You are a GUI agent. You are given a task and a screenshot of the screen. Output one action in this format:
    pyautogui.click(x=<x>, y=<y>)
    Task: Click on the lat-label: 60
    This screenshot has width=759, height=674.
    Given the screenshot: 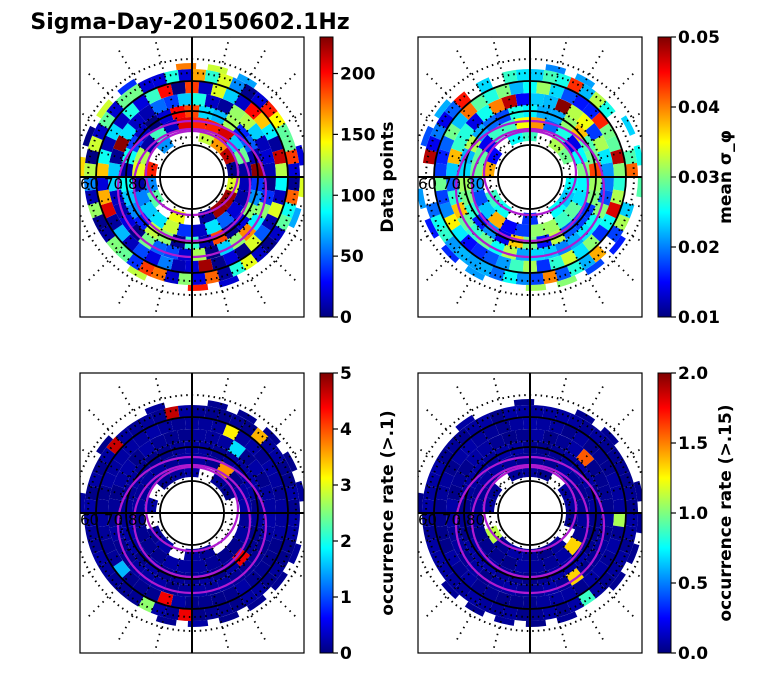 What is the action you would take?
    pyautogui.click(x=89, y=520)
    